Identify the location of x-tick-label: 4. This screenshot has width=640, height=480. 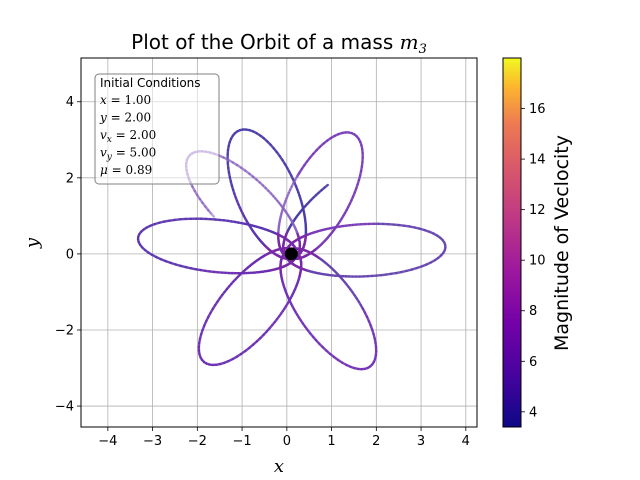
(466, 441).